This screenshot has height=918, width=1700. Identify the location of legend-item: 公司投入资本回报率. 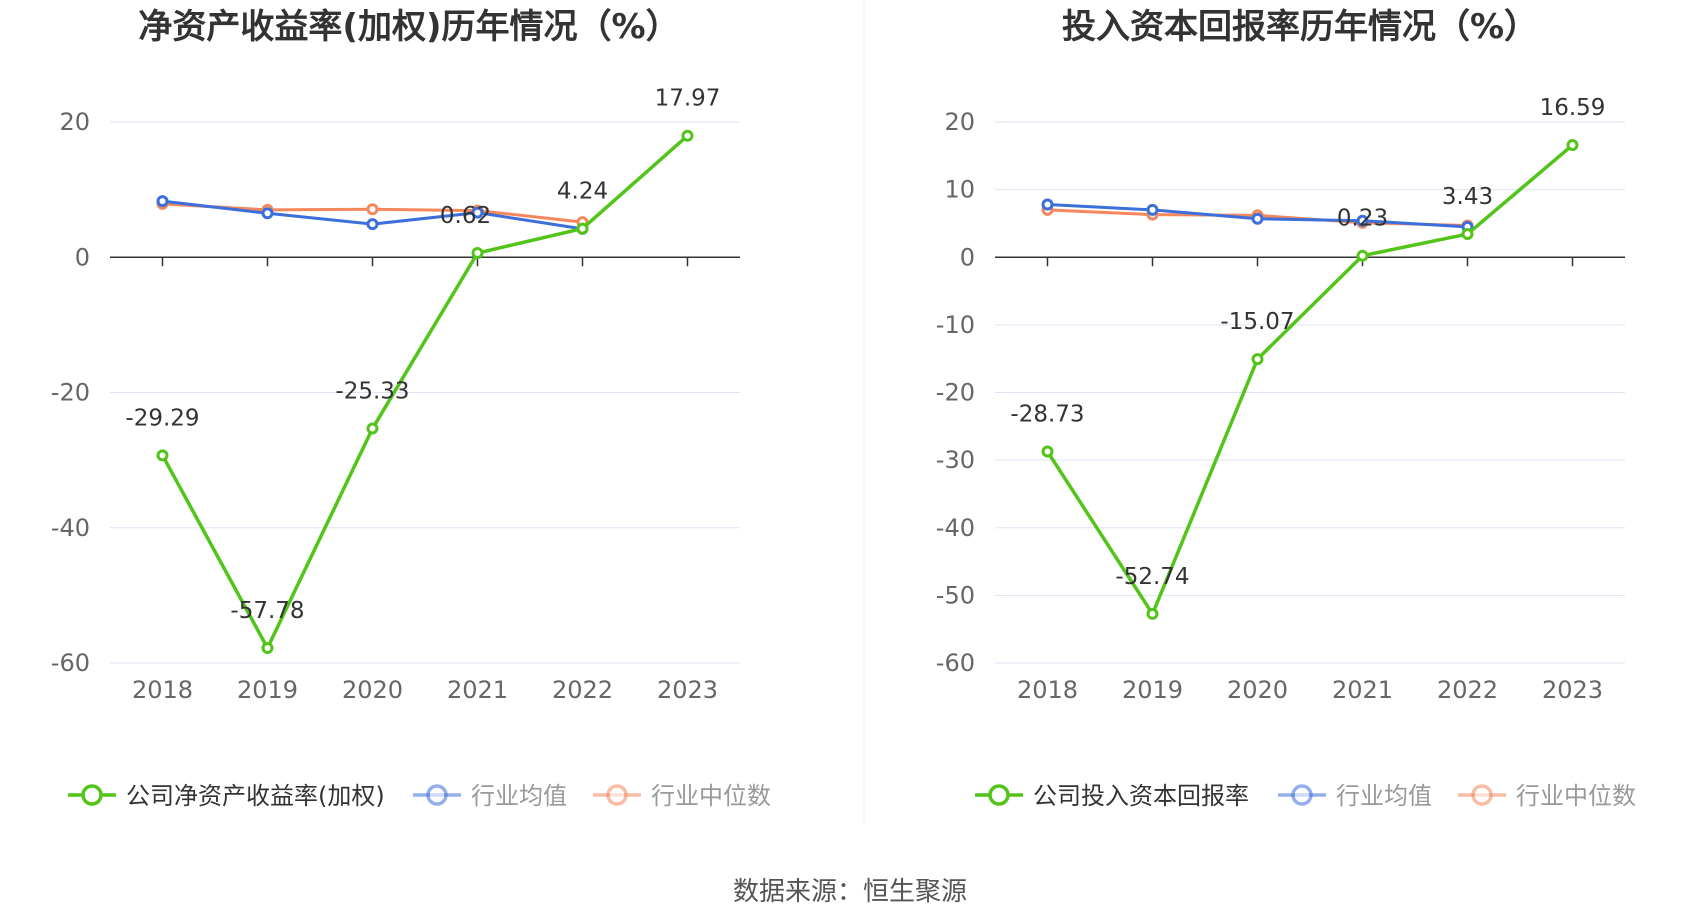
(1112, 796).